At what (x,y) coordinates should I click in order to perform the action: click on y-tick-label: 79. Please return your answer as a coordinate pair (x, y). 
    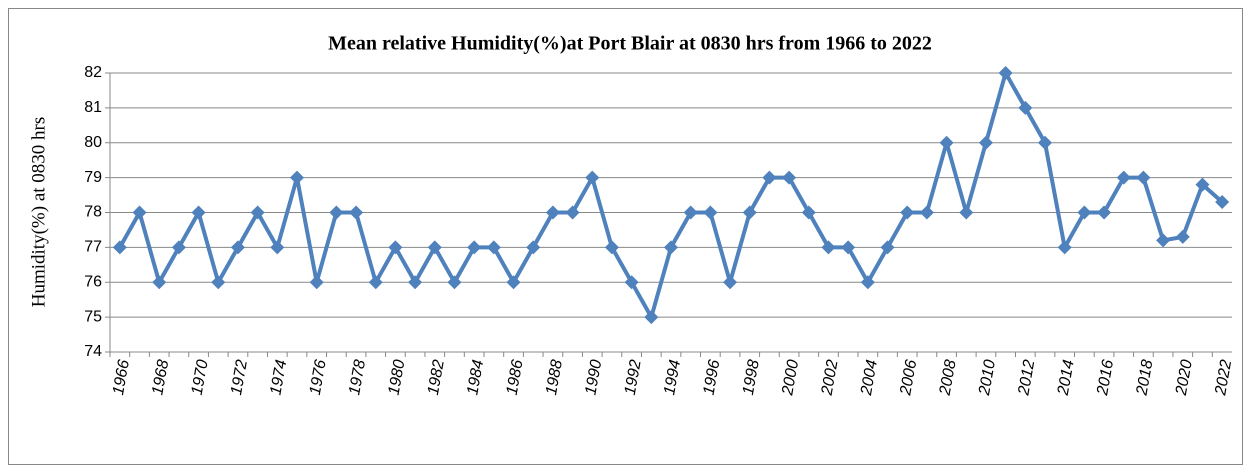
    Looking at the image, I should click on (93, 177).